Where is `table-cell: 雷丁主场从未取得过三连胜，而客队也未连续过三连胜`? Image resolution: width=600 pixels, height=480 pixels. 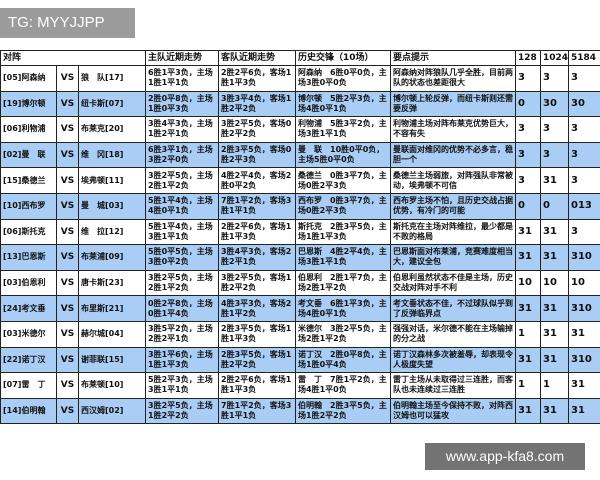 table-cell: 雷丁主场从未取得过三连胜，而客队也未连续过三连胜 is located at coordinates (453, 385).